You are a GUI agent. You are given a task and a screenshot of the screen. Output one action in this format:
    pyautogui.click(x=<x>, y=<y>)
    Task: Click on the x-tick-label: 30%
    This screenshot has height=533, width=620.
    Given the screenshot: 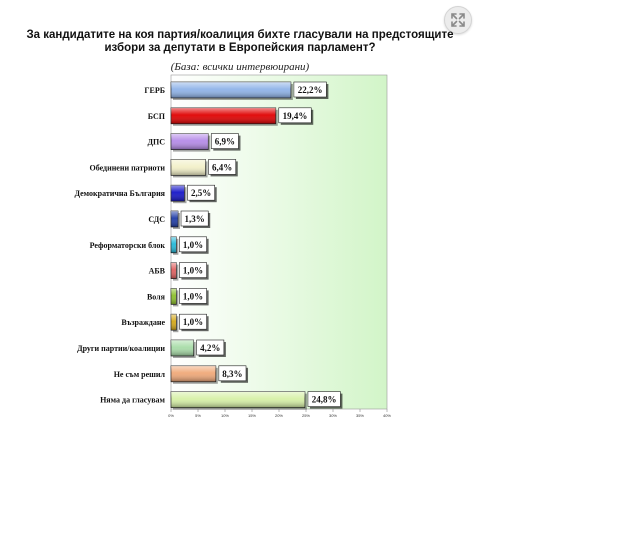 What is the action you would take?
    pyautogui.click(x=333, y=415)
    